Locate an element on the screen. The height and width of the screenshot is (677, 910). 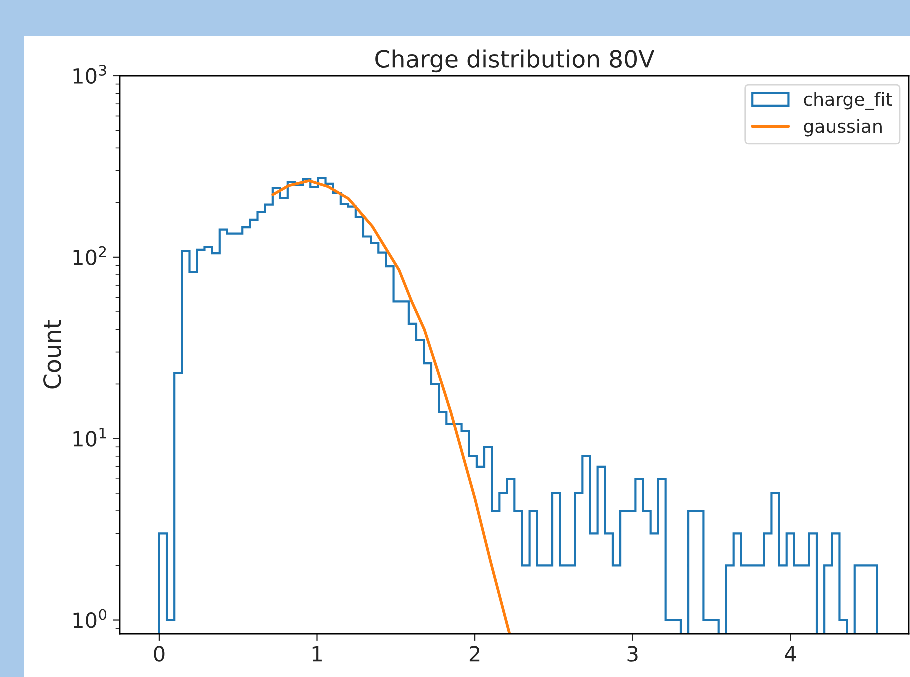
chart-title: Charge distribution 80V is located at coordinates (515, 61).